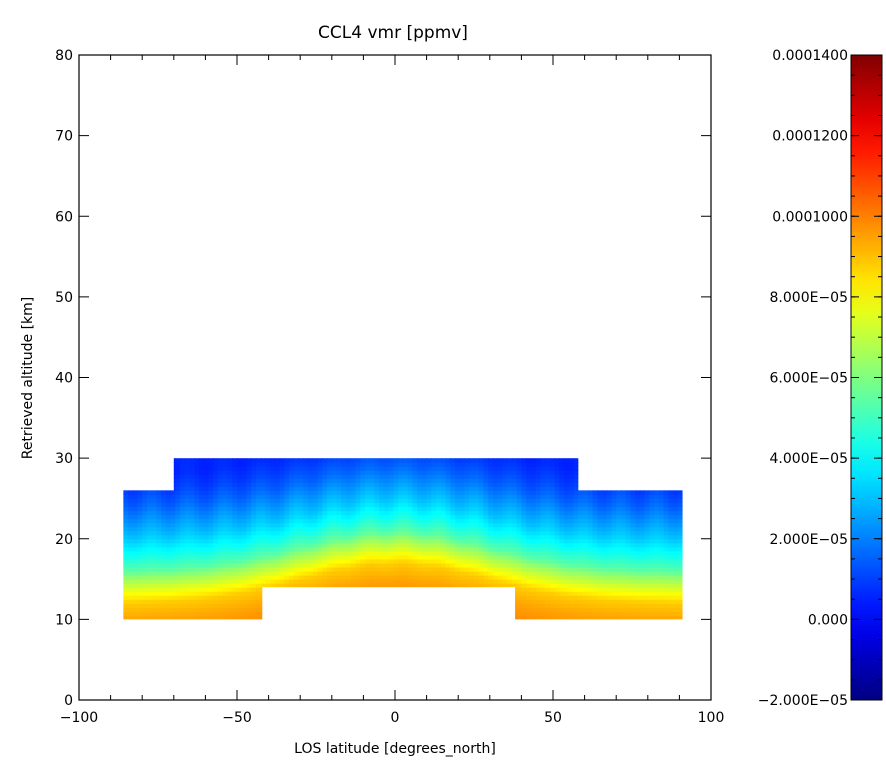 This screenshot has height=767, width=886. Describe the element at coordinates (395, 749) in the screenshot. I see `x-axis-label: LOS latitude [degrees_north]` at that location.